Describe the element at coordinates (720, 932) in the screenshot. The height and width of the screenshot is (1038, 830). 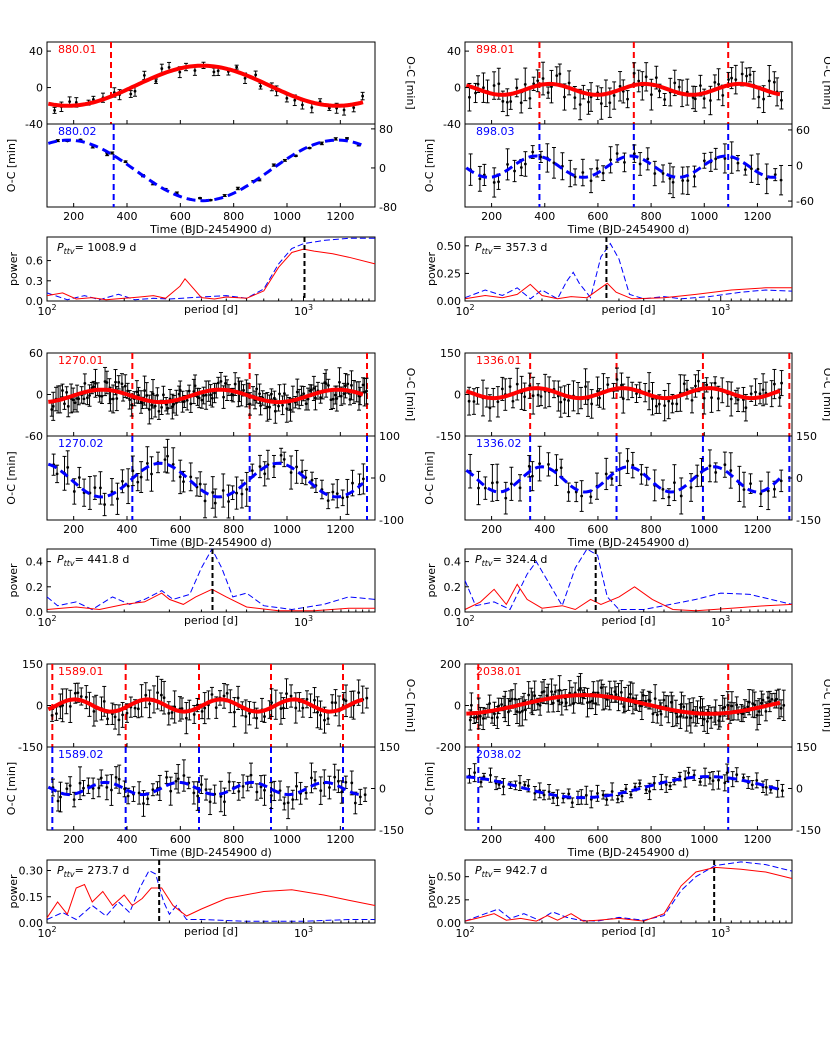
I see `x-tick-label: 10³` at that location.